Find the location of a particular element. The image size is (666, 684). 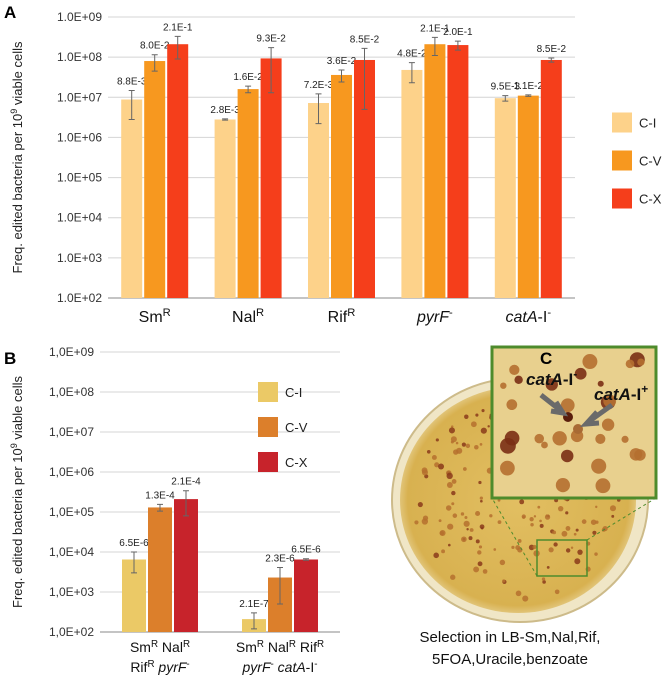

text-segment: 9 is located at coordinates (14, 111).